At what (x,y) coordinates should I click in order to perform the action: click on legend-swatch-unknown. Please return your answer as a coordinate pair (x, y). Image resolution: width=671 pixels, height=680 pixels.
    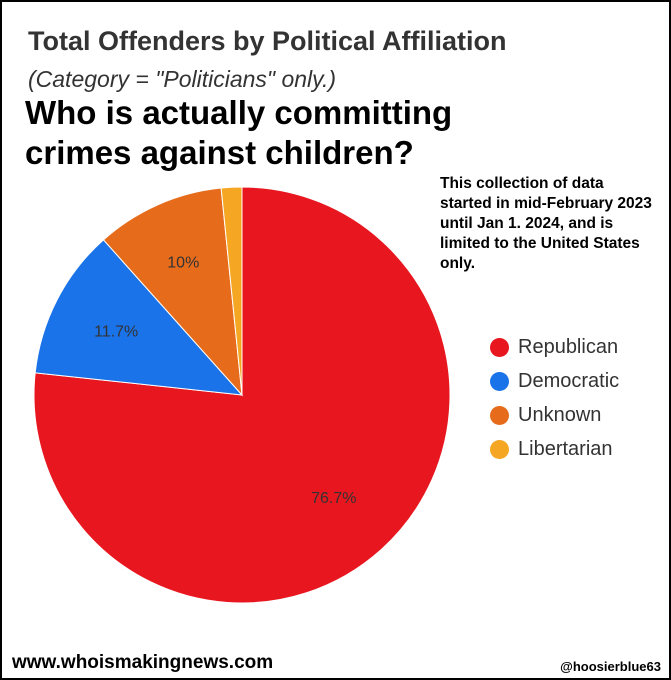
    Looking at the image, I should click on (499, 415).